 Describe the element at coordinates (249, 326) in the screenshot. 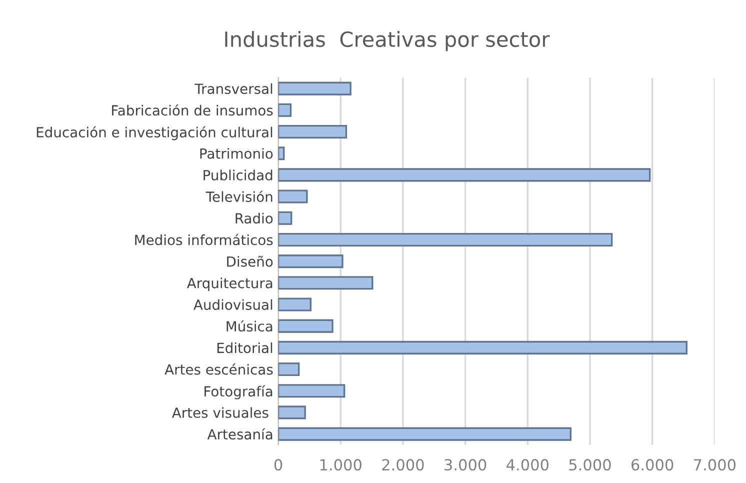

I see `y-tick-label: Música` at that location.